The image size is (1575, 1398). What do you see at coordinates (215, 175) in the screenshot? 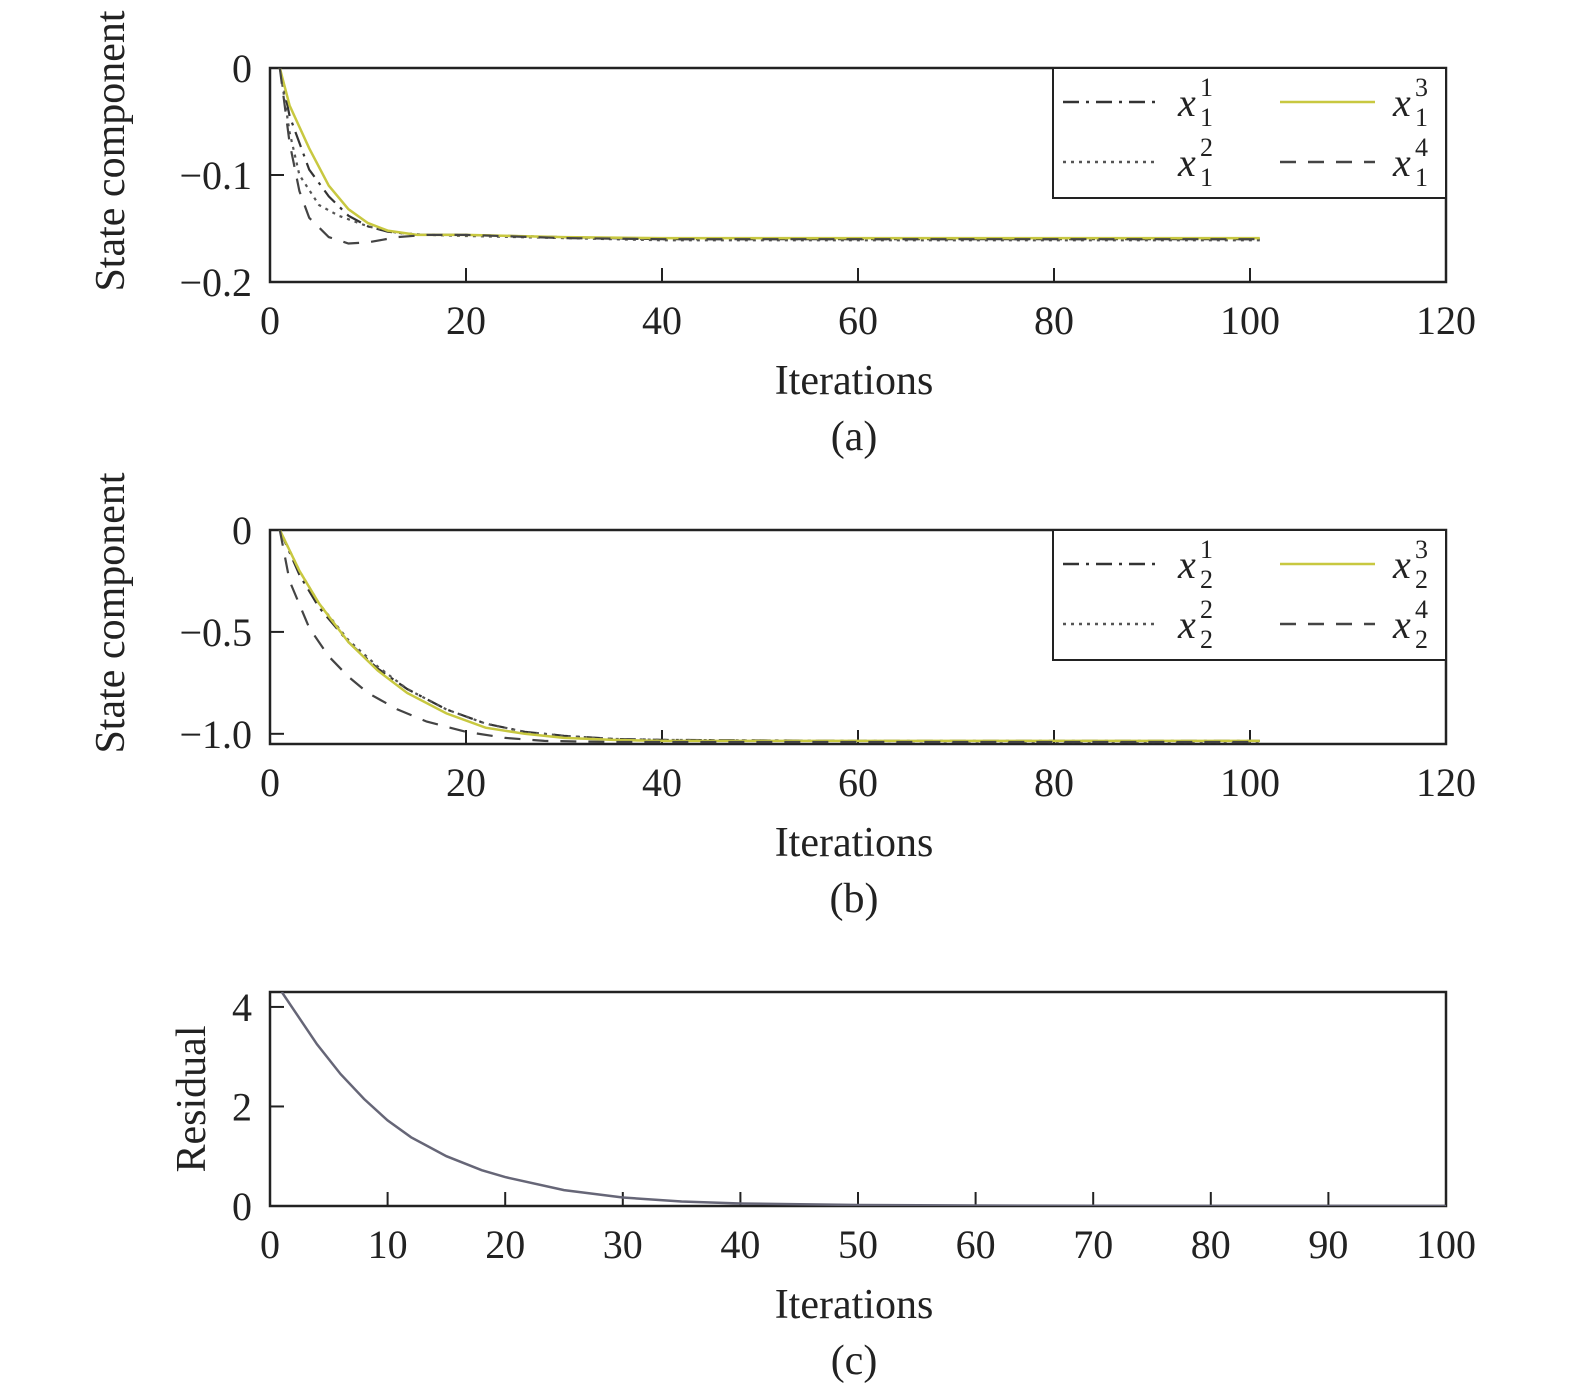
I see `y-tick-label: −0.1` at bounding box center [215, 175].